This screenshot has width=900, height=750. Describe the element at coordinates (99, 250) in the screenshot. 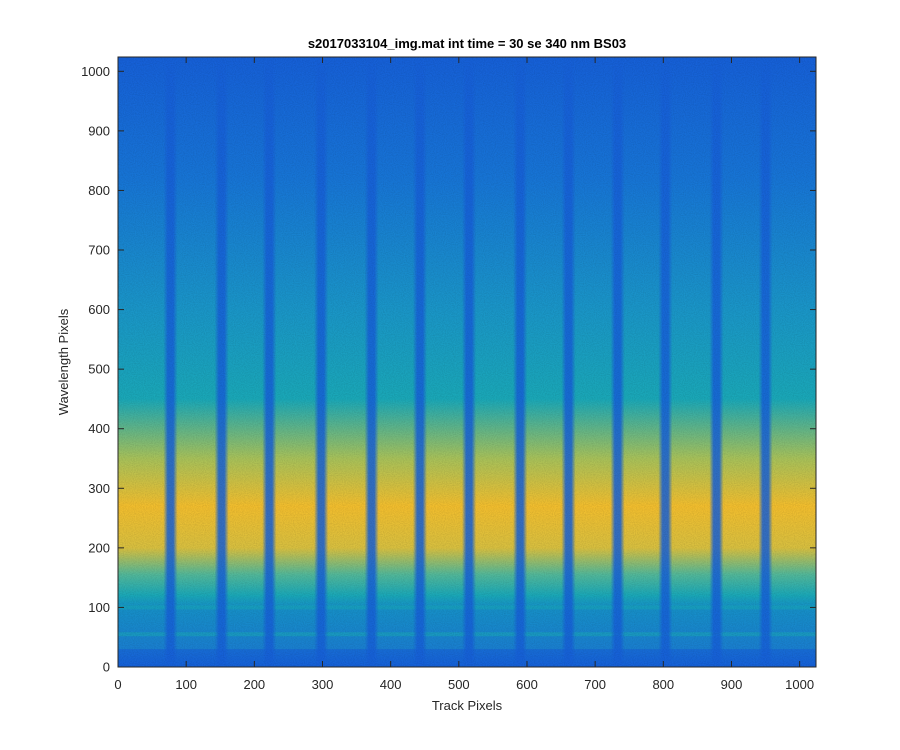

I see `y-tick-label: 700` at that location.